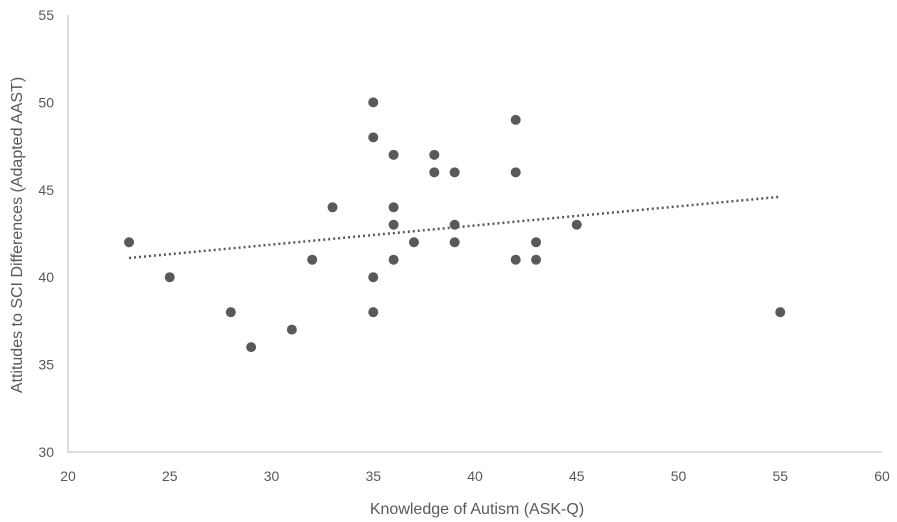 The height and width of the screenshot is (522, 897). Describe the element at coordinates (272, 476) in the screenshot. I see `x-tick-label: 30` at that location.